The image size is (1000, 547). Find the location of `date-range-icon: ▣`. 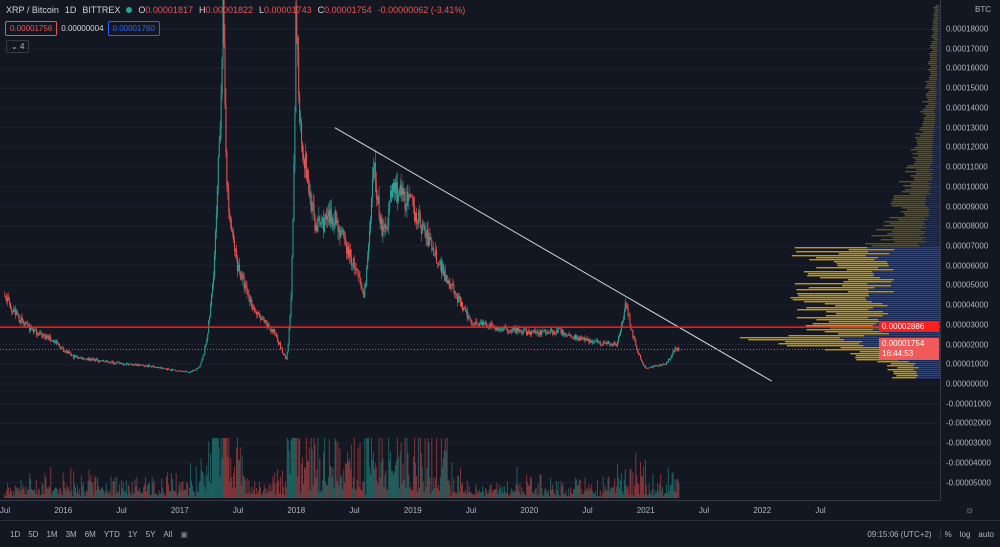

date-range-icon: ▣ is located at coordinates (184, 534).